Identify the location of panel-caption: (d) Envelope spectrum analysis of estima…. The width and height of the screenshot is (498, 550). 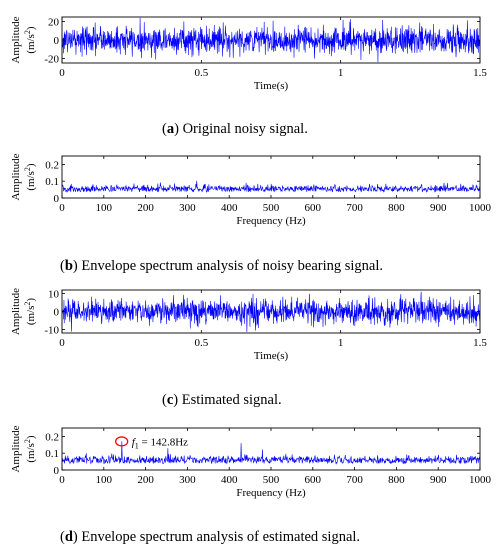
(210, 537).